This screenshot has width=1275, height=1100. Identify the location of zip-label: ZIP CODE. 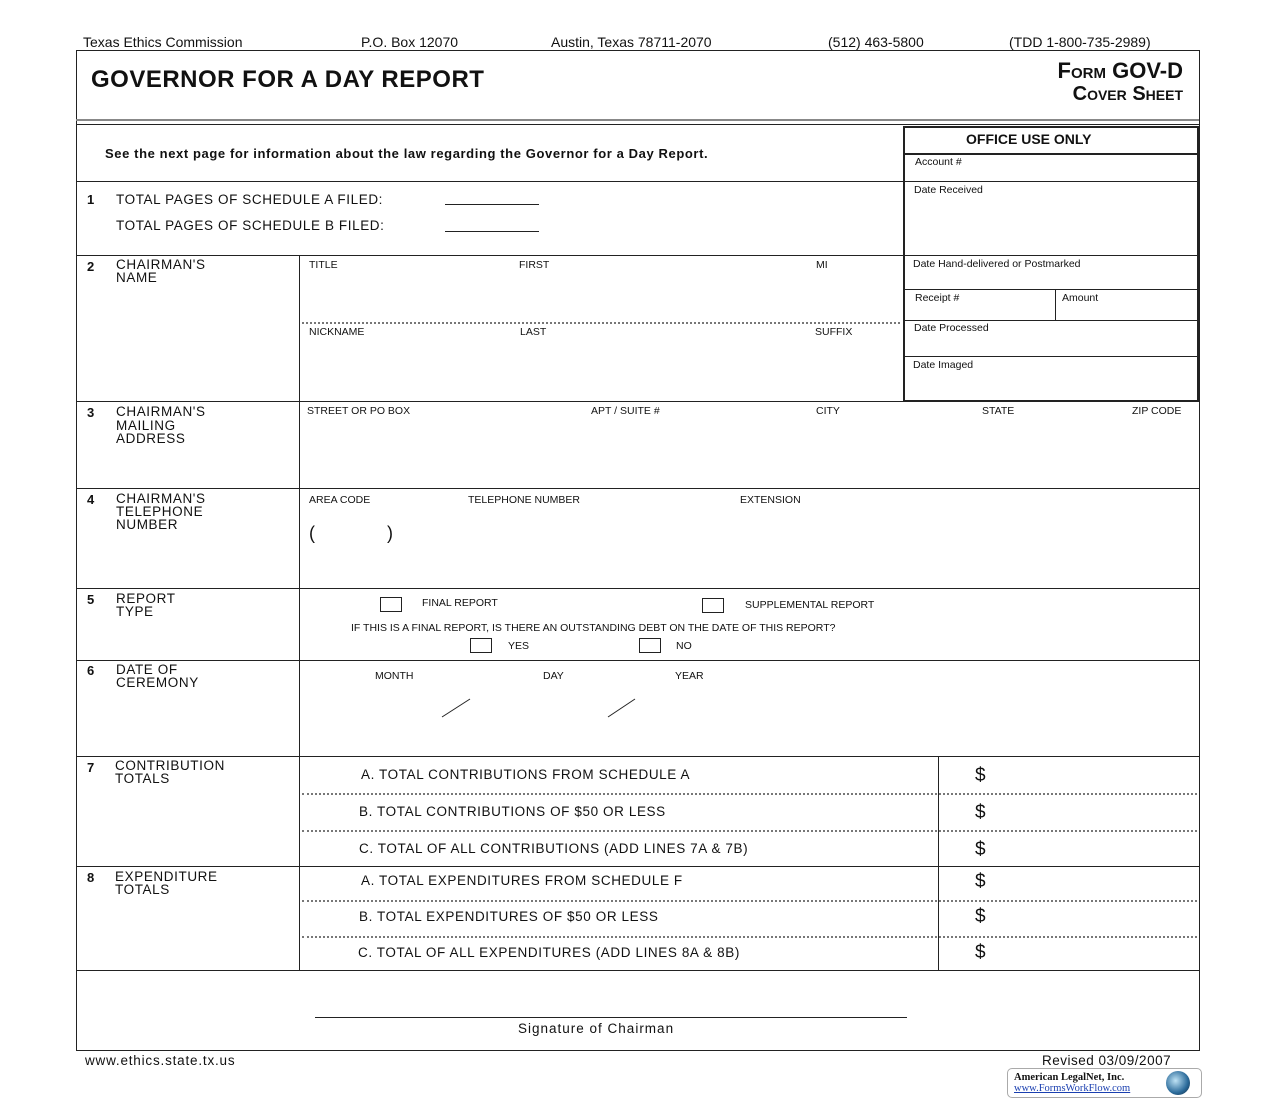
(1157, 411).